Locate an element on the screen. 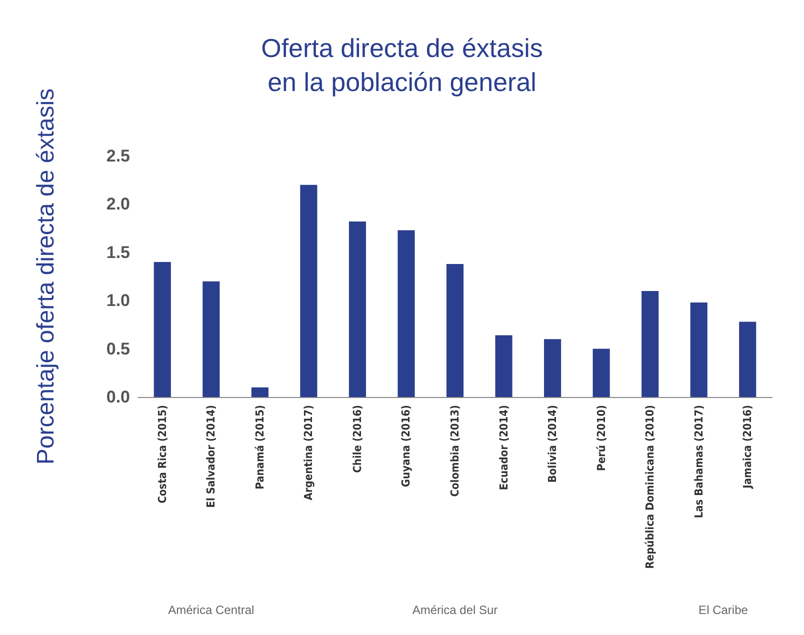 The width and height of the screenshot is (804, 635). x-tick-label: Ecuador (2014) is located at coordinates (503, 447).